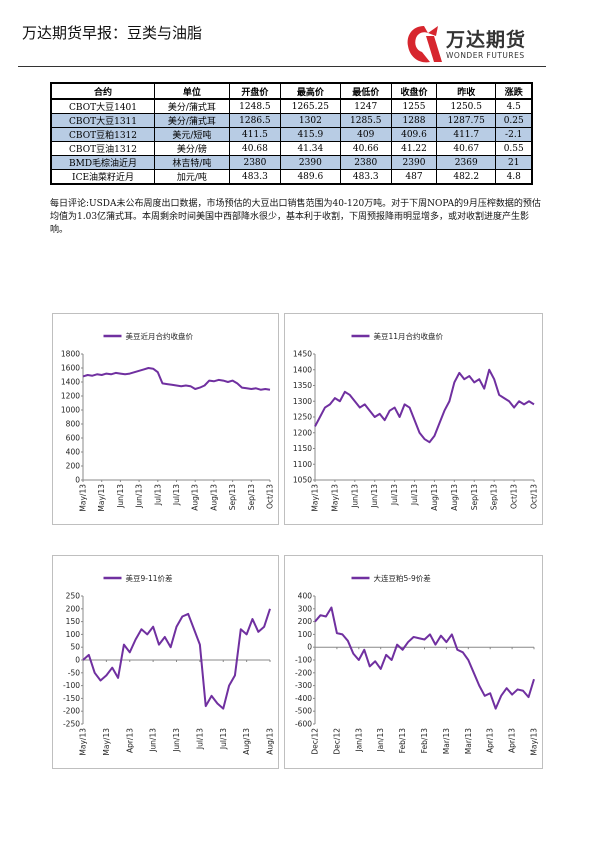 The width and height of the screenshot is (595, 842). Describe the element at coordinates (305, 608) in the screenshot. I see `y-tick-label: 300` at that location.